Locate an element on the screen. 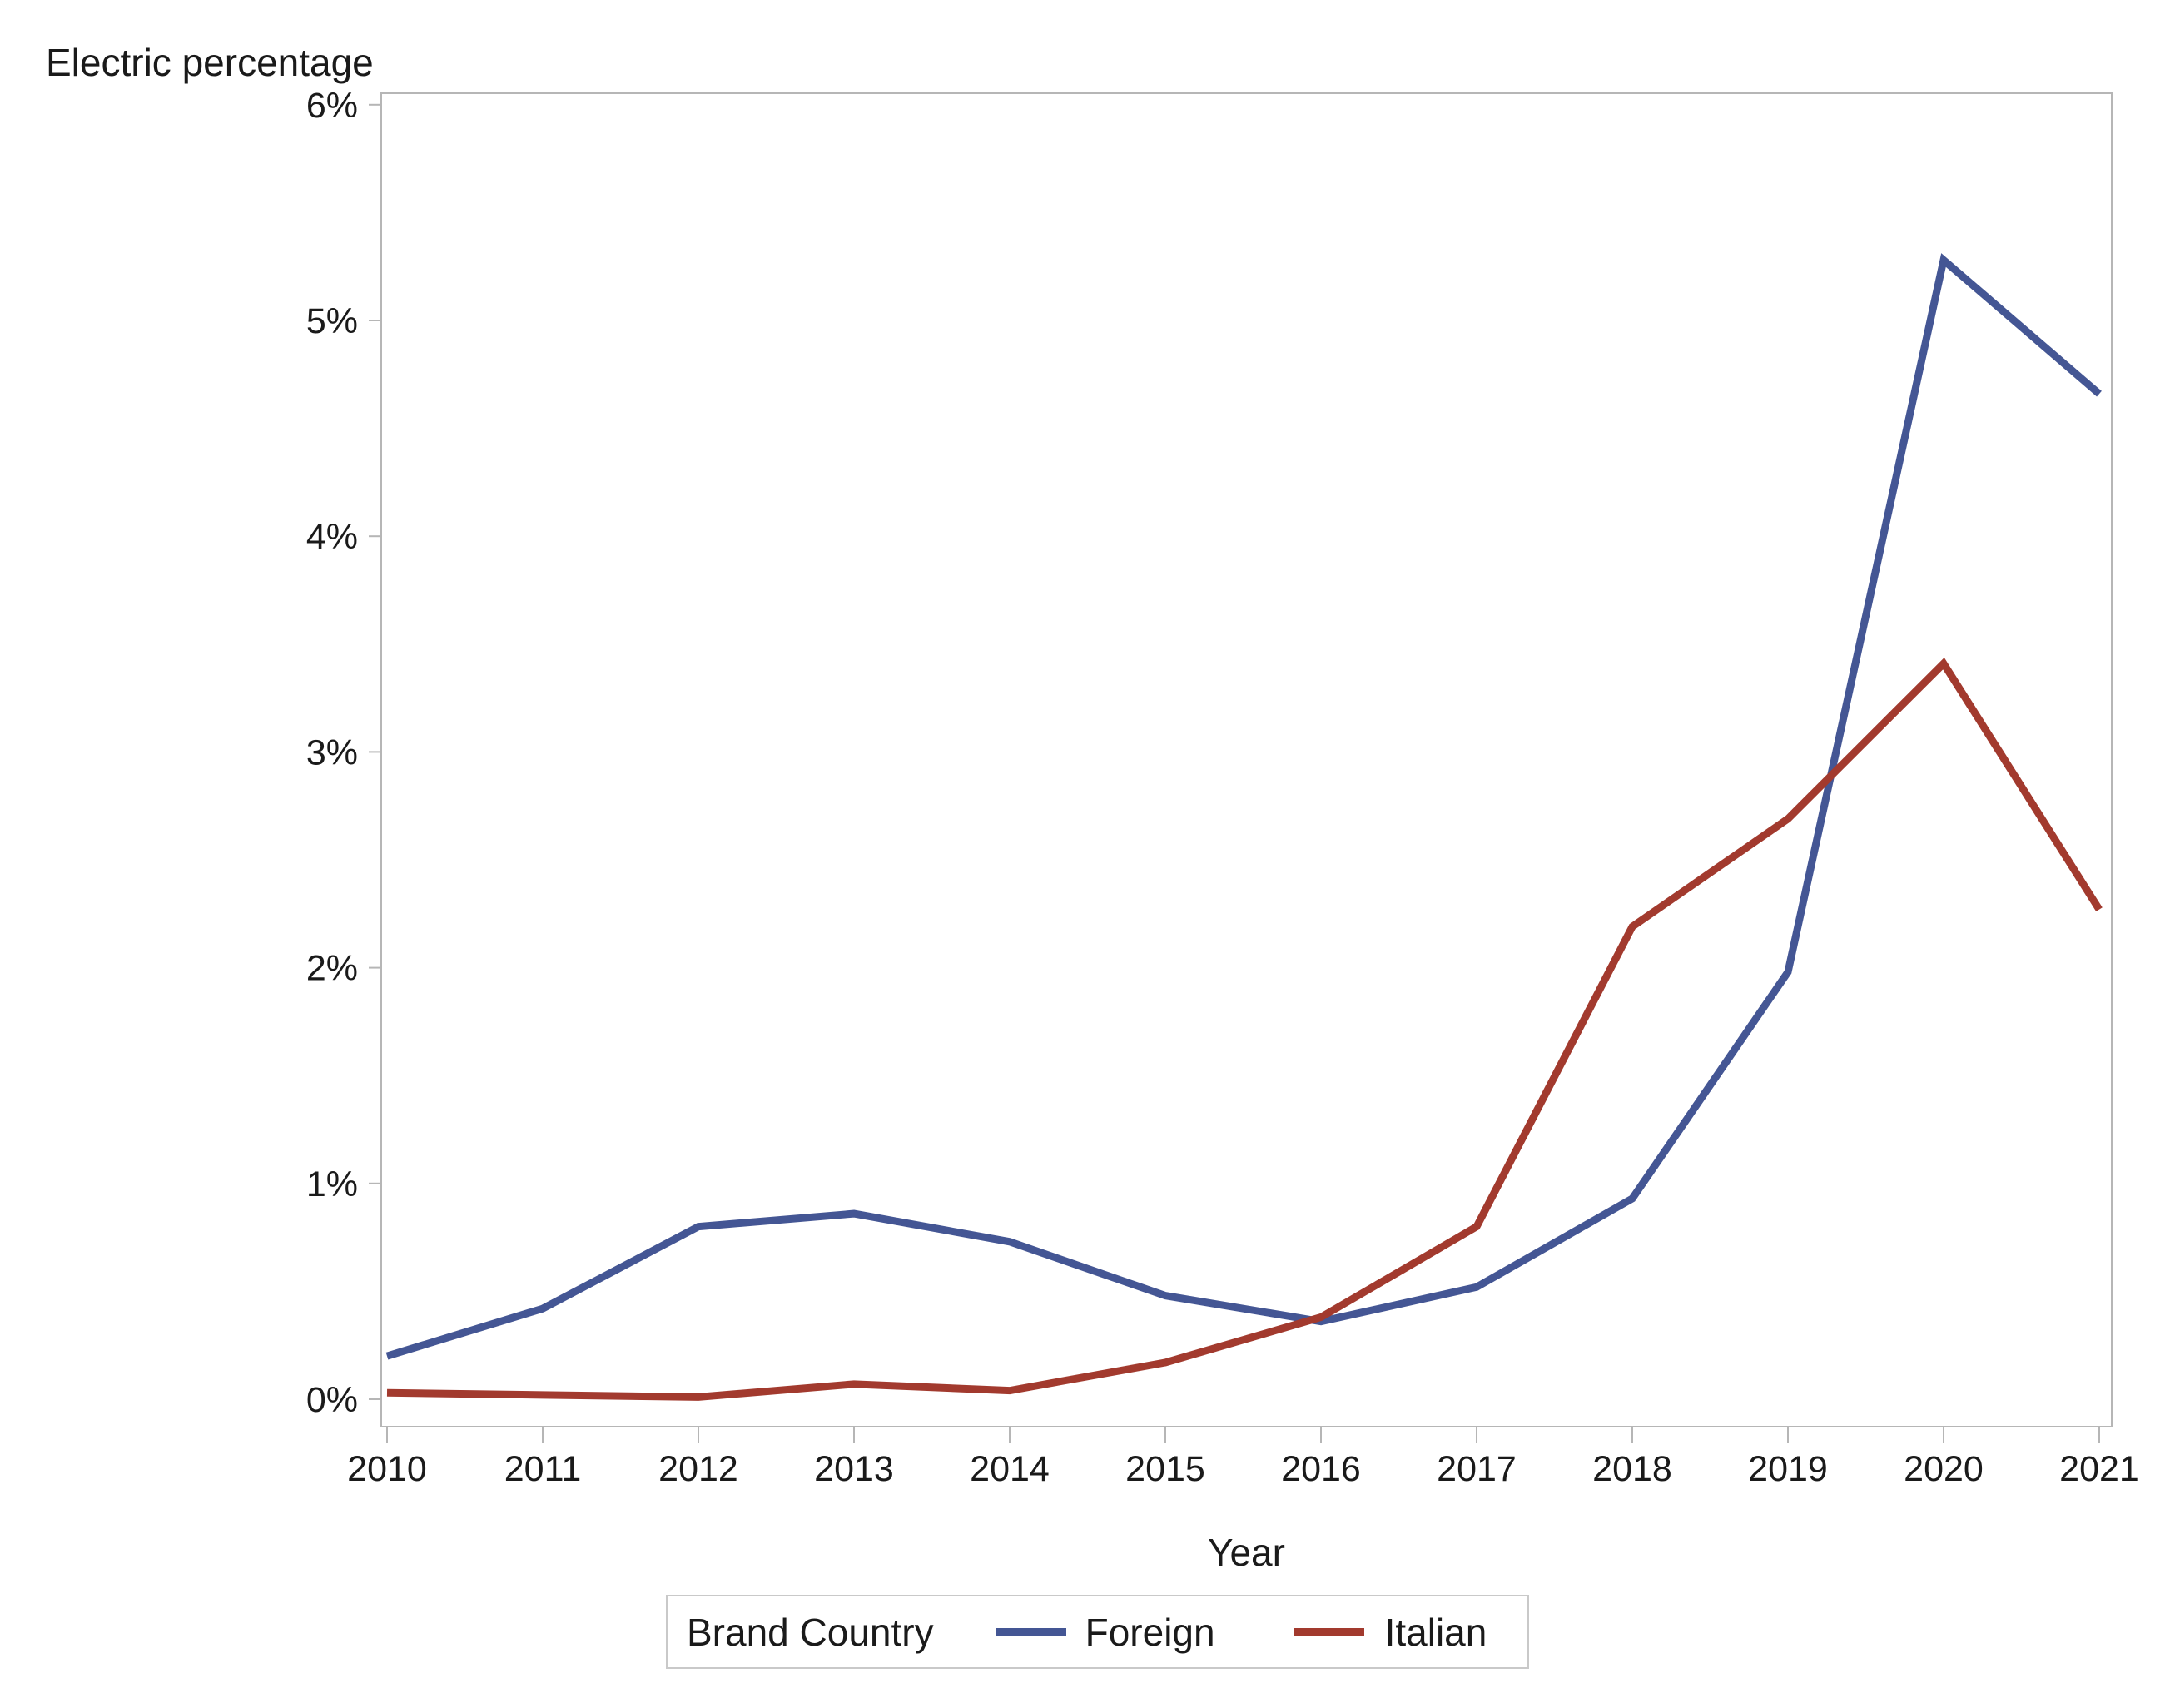 This screenshot has width=2170, height=1708. x-tick-label: 2011 is located at coordinates (542, 1469).